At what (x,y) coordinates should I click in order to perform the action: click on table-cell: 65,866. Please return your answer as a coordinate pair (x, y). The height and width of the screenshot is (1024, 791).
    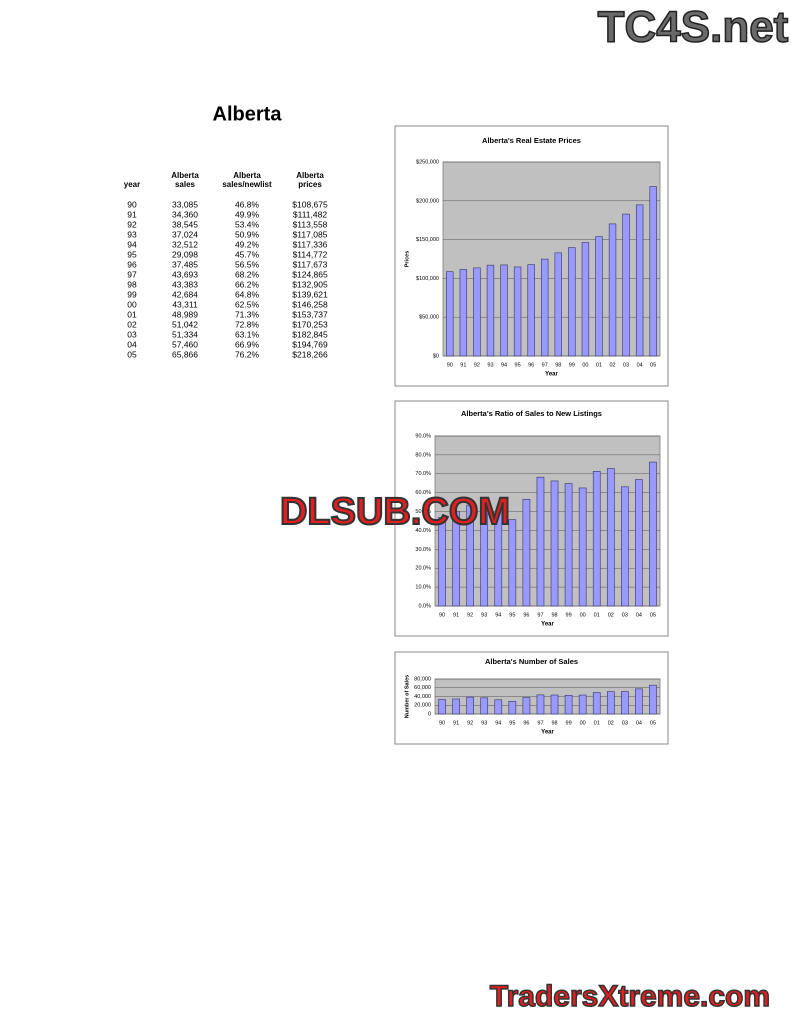
    Looking at the image, I should click on (185, 354).